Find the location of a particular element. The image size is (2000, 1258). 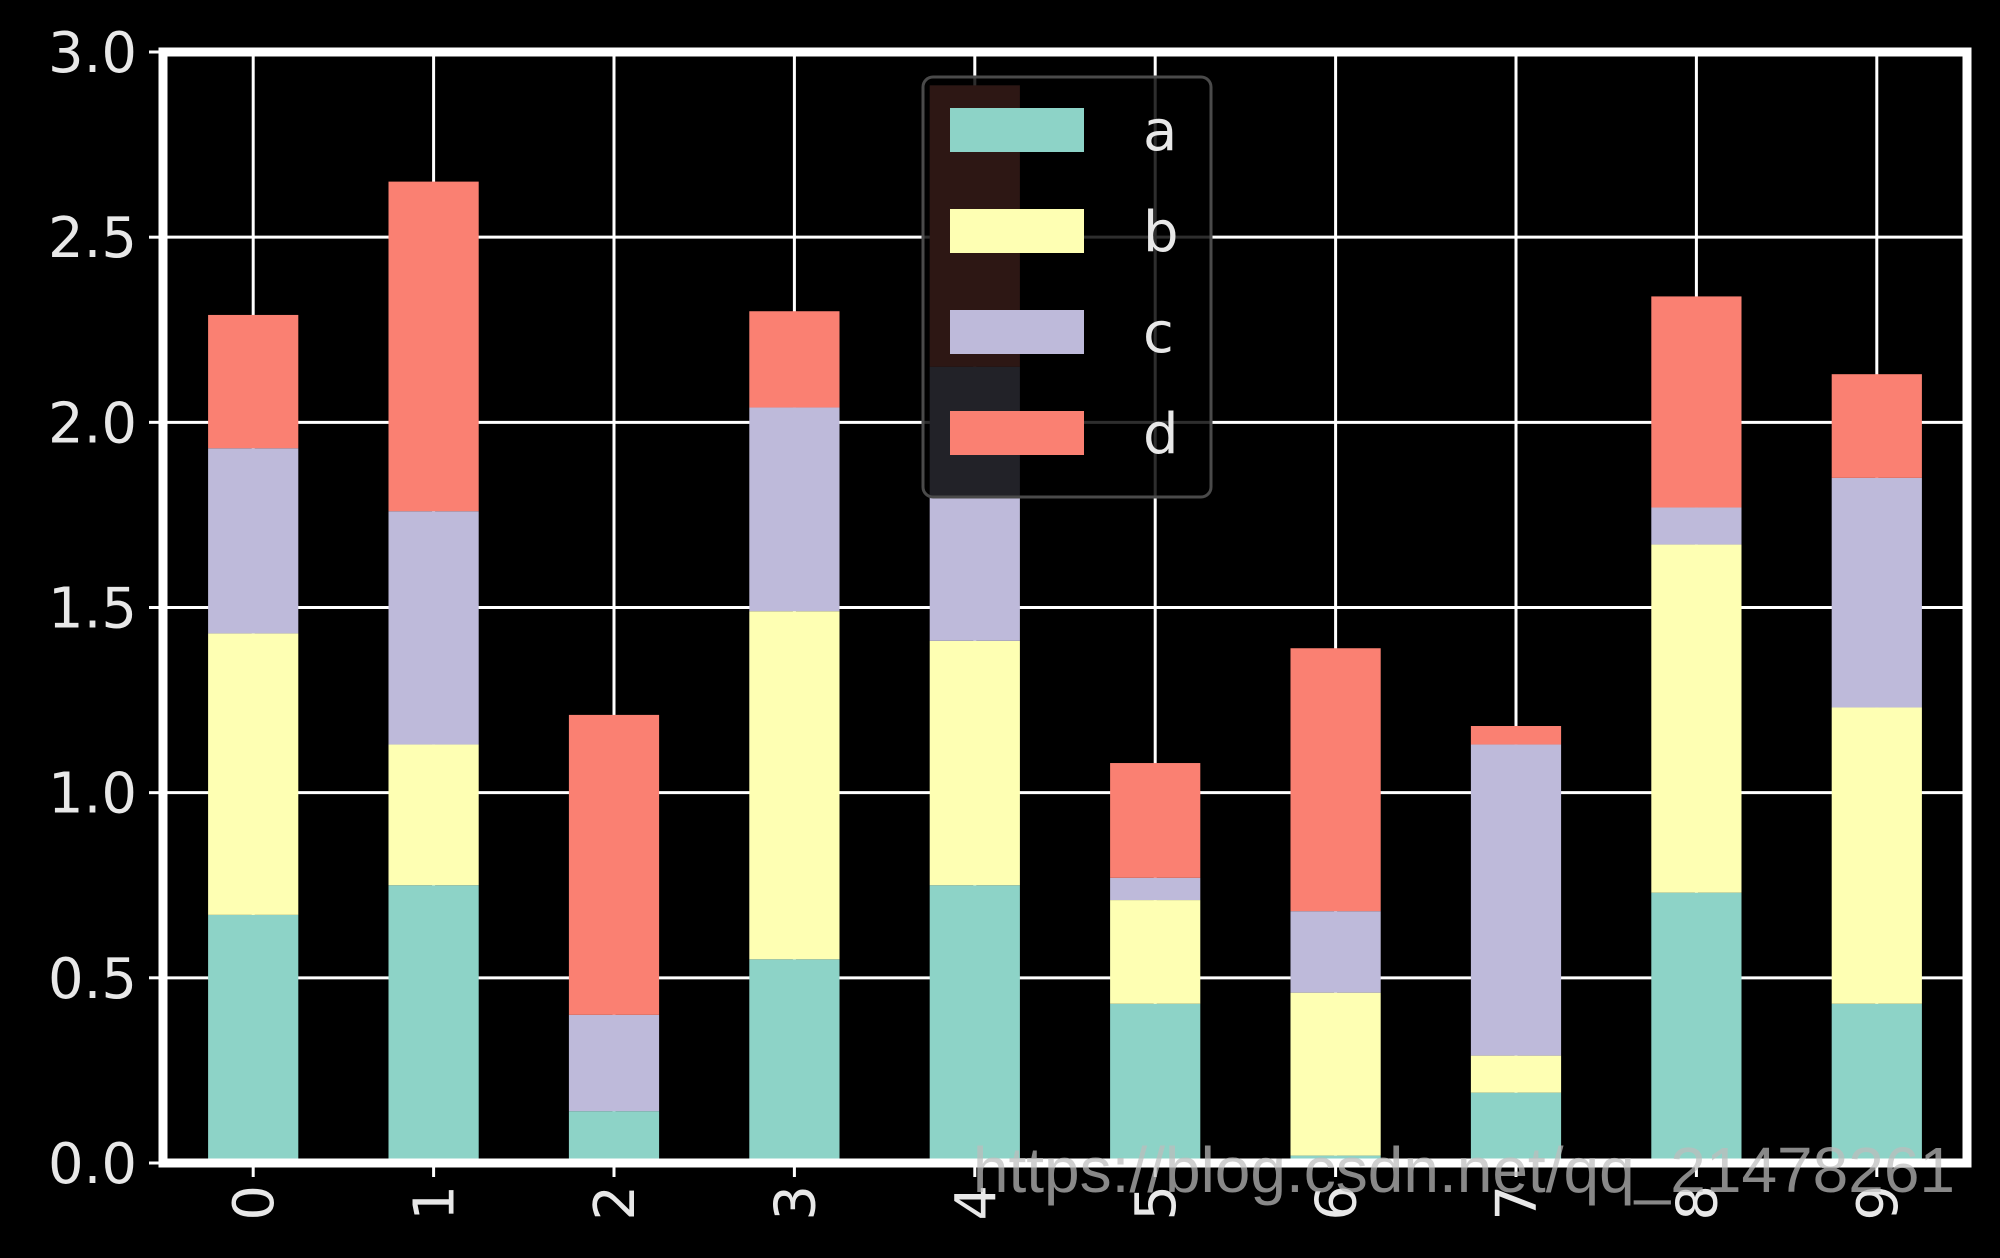

x-tick-label-0: 0 is located at coordinates (254, 1203).